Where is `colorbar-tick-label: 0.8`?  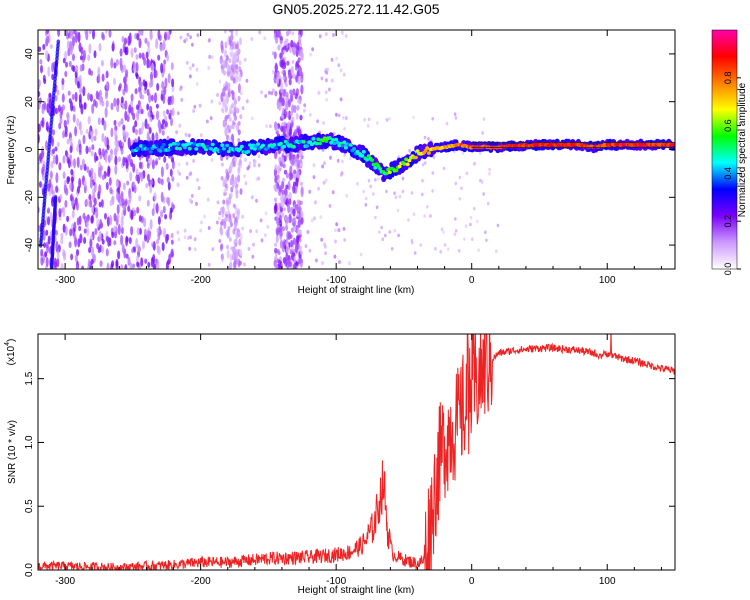
colorbar-tick-label: 0.8 is located at coordinates (728, 78).